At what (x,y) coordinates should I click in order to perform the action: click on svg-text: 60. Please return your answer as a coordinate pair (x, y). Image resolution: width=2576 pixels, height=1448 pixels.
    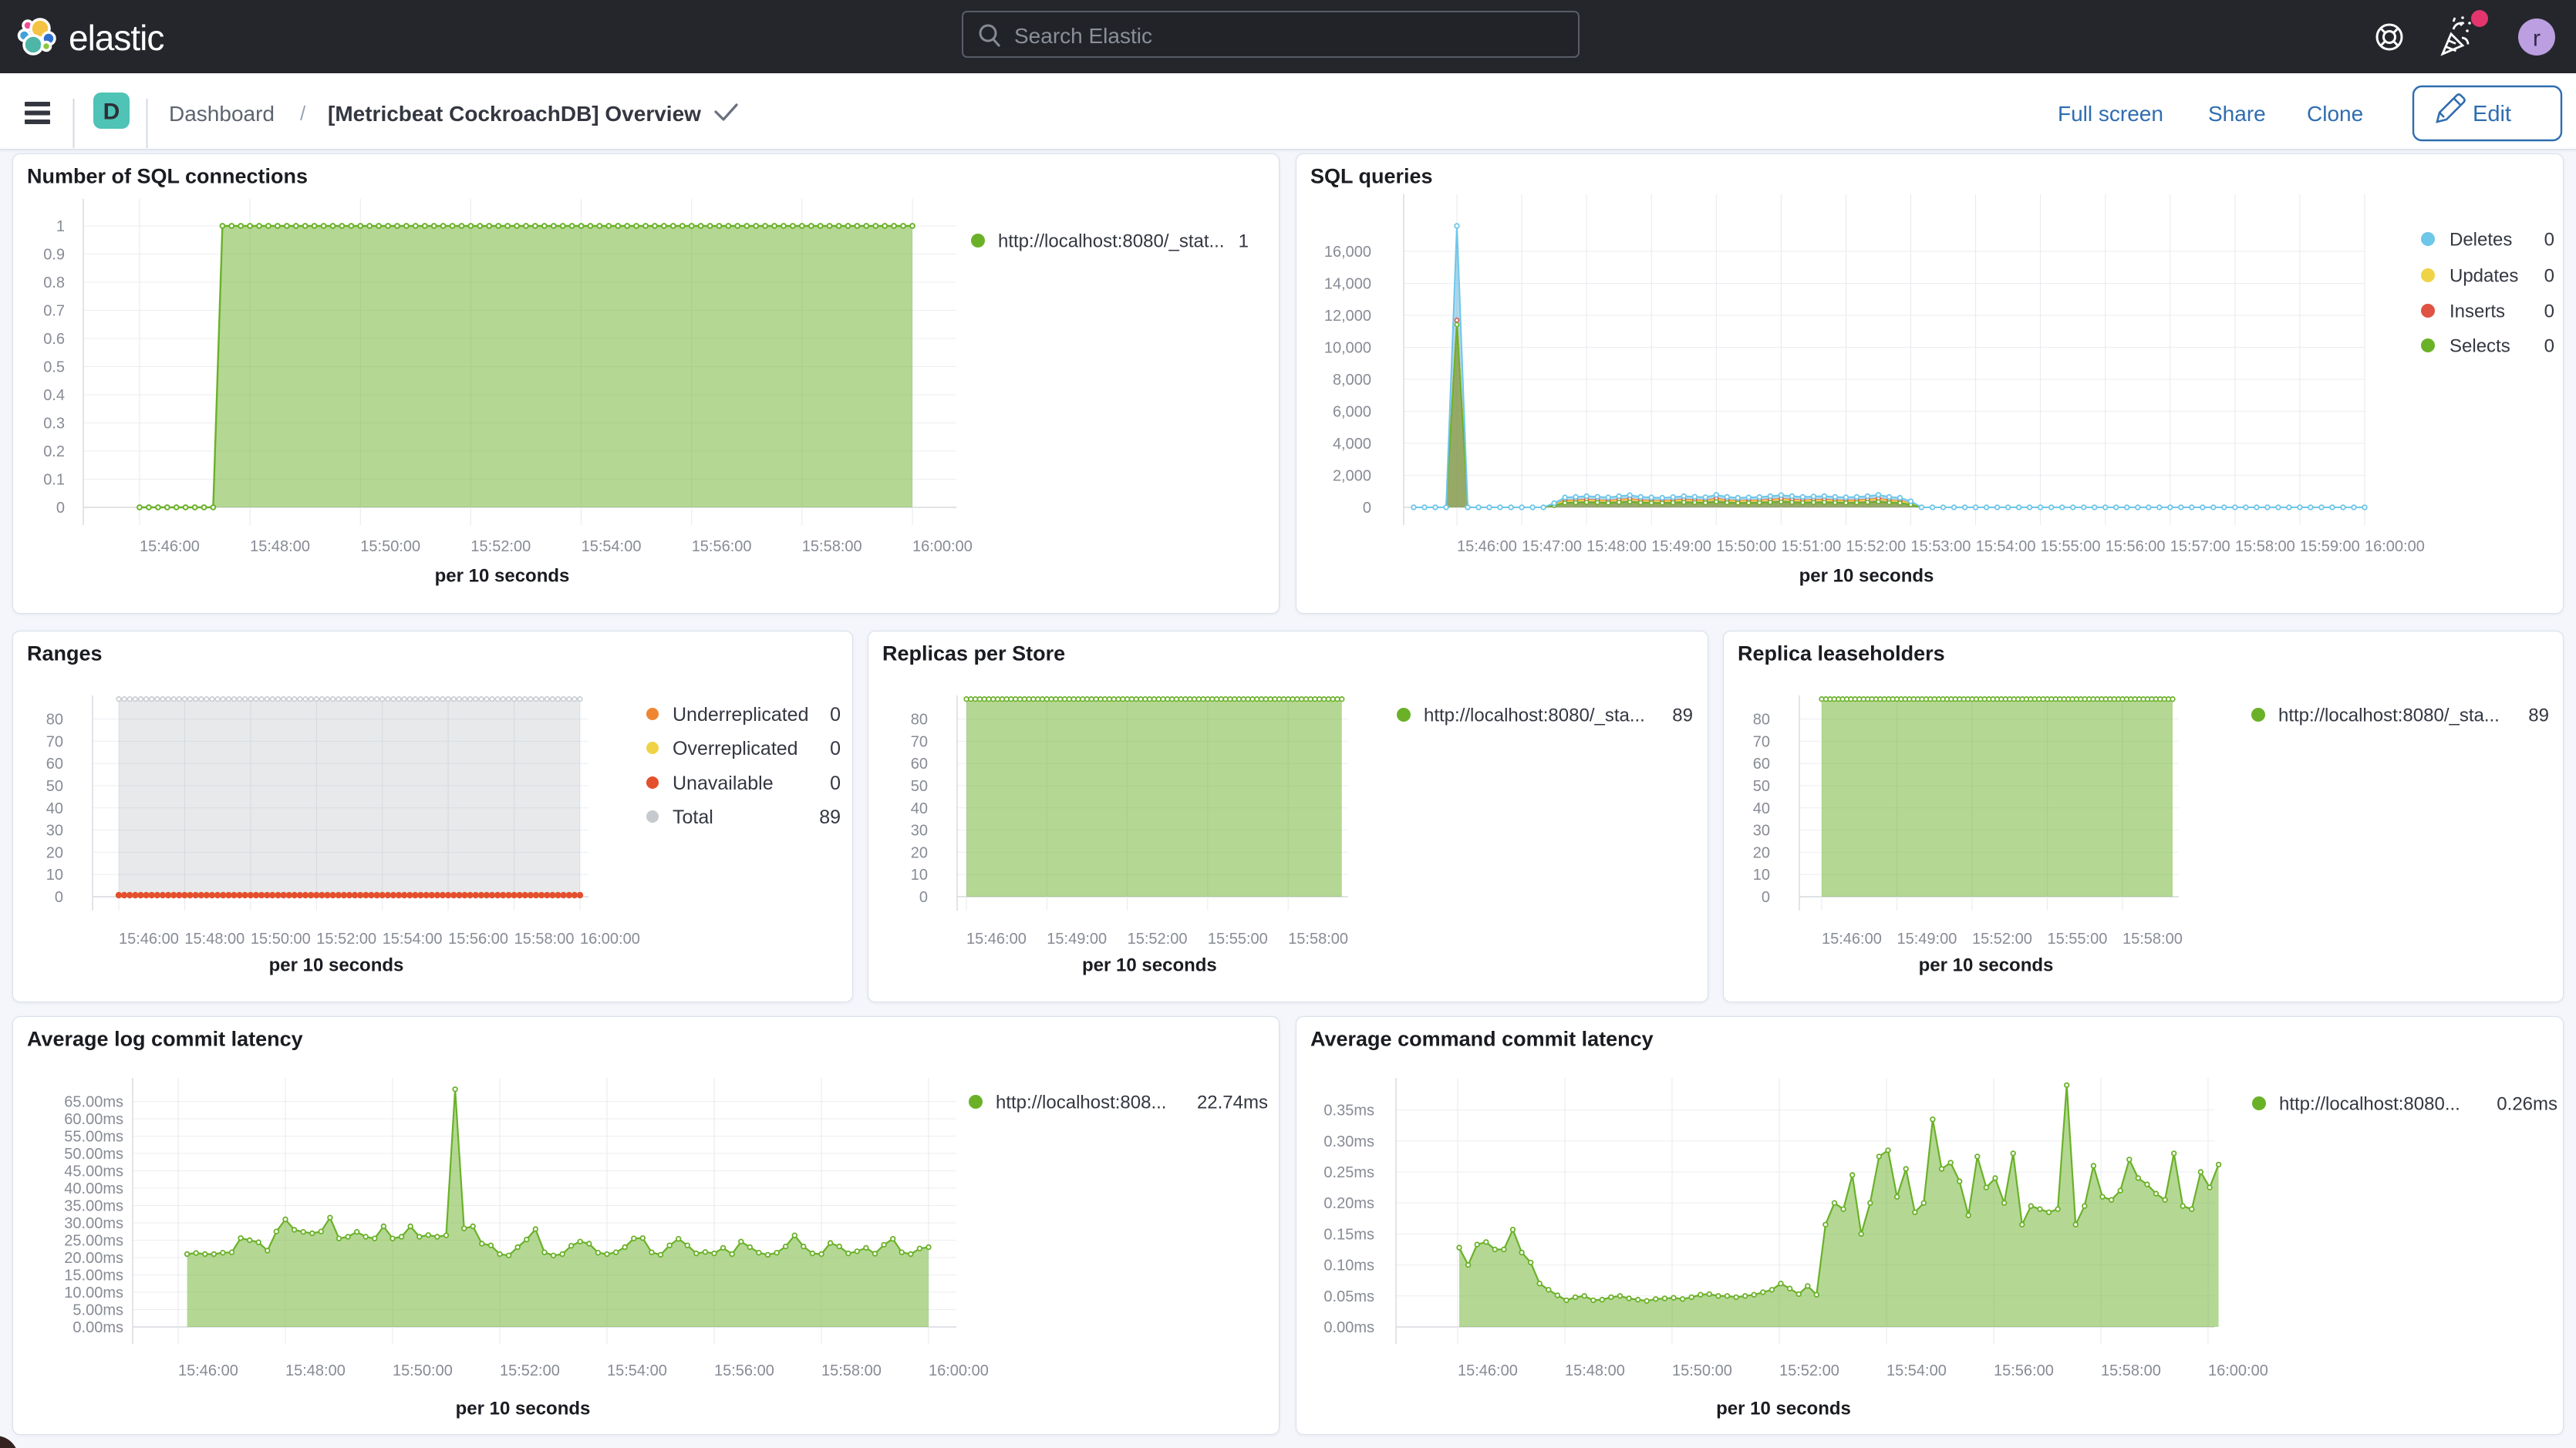
    Looking at the image, I should click on (54, 764).